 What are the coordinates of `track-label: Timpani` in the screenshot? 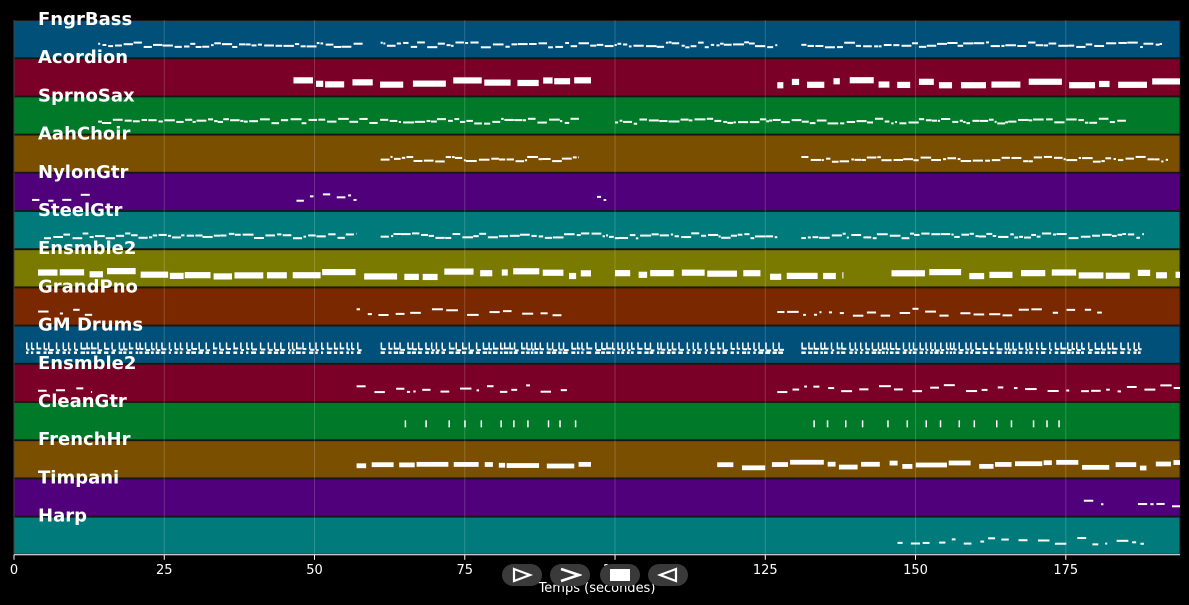 It's located at (78, 477).